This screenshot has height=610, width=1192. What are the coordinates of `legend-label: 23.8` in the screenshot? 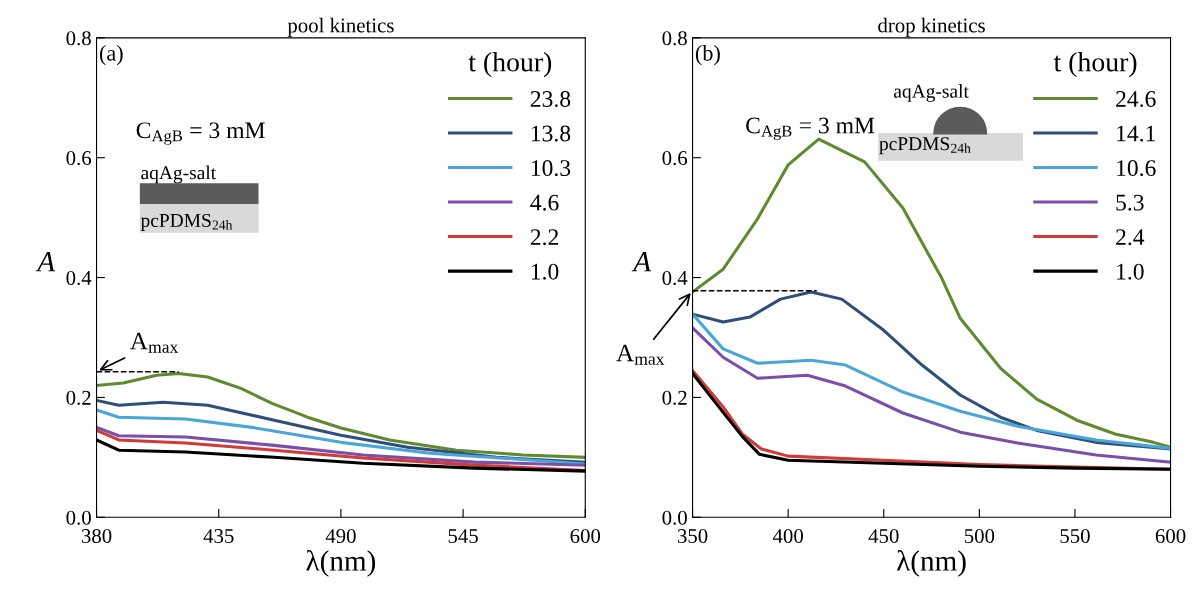 It's located at (550, 99).